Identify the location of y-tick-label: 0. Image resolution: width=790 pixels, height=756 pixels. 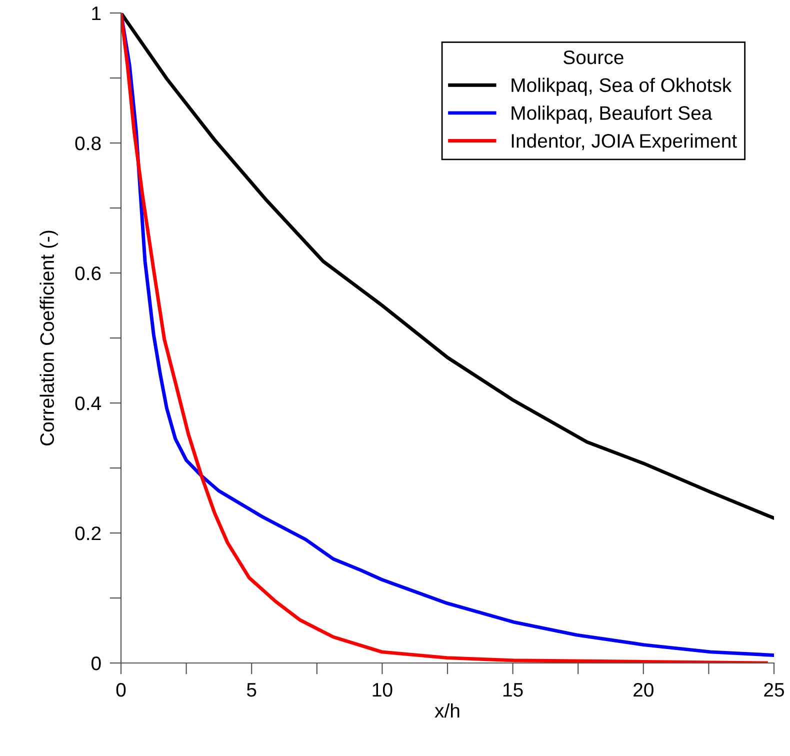
(96, 663).